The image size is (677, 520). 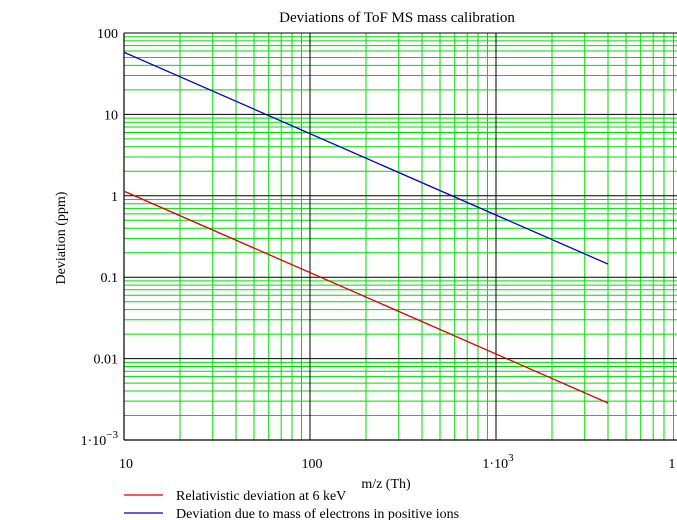 What do you see at coordinates (61, 237) in the screenshot?
I see `y-axis-label: Deviation (ppm)` at bounding box center [61, 237].